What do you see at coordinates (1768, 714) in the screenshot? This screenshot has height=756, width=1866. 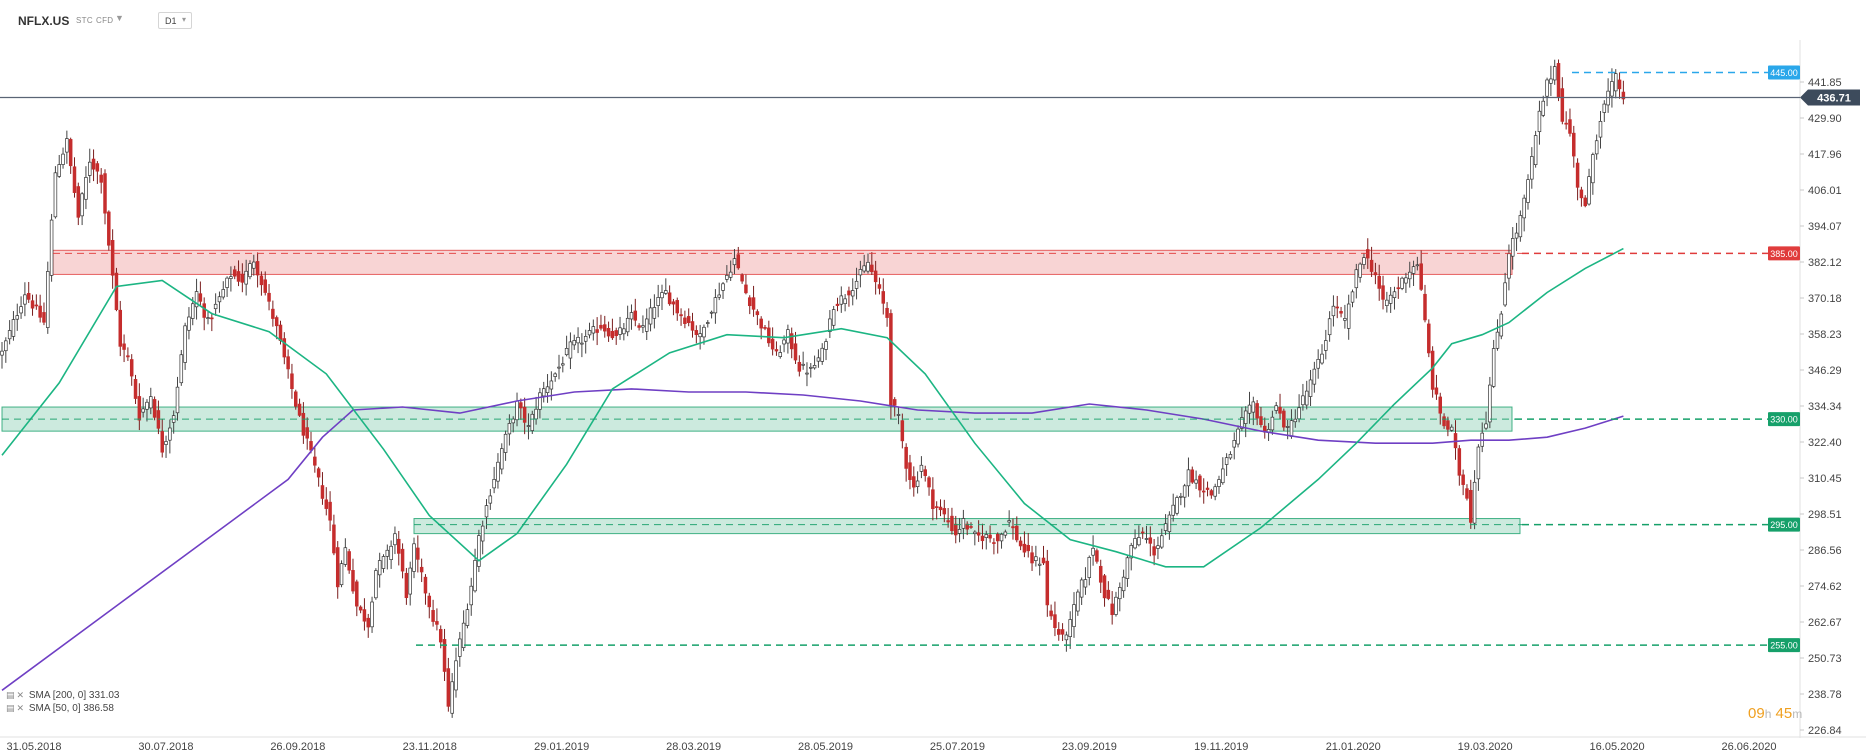 I see `countdown-hours-unit: h` at bounding box center [1768, 714].